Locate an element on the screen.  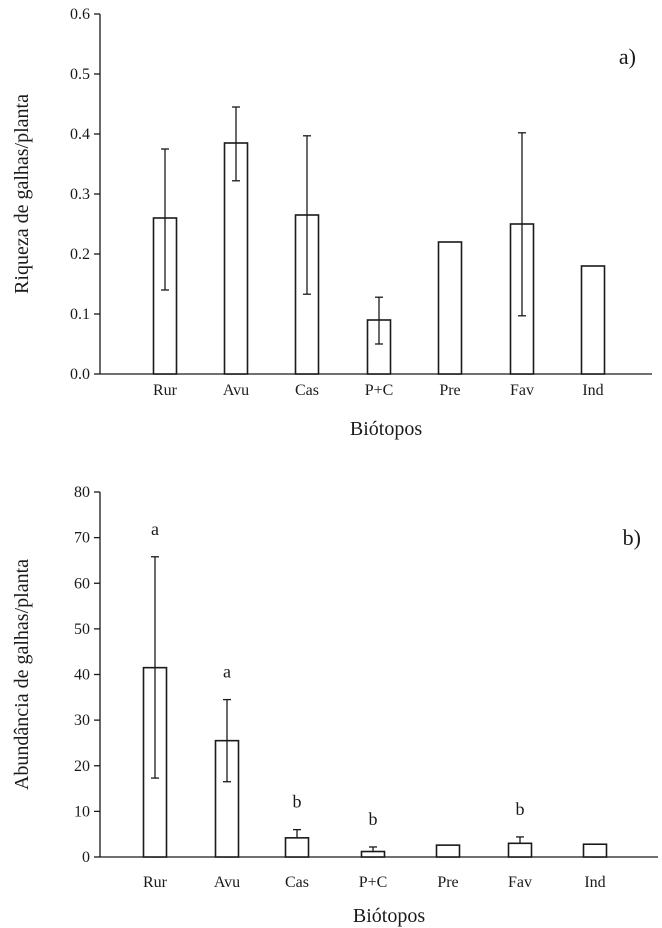
y-tick-label: 60 is located at coordinates (82, 583).